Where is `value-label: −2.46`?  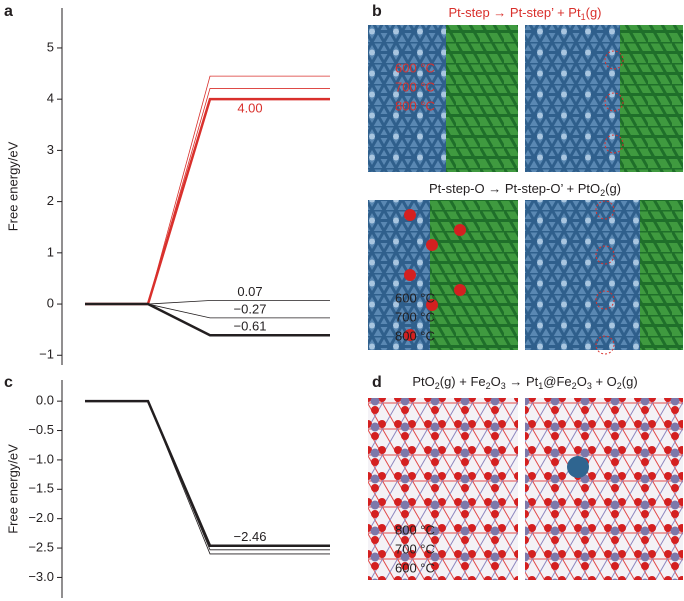 value-label: −2.46 is located at coordinates (250, 536).